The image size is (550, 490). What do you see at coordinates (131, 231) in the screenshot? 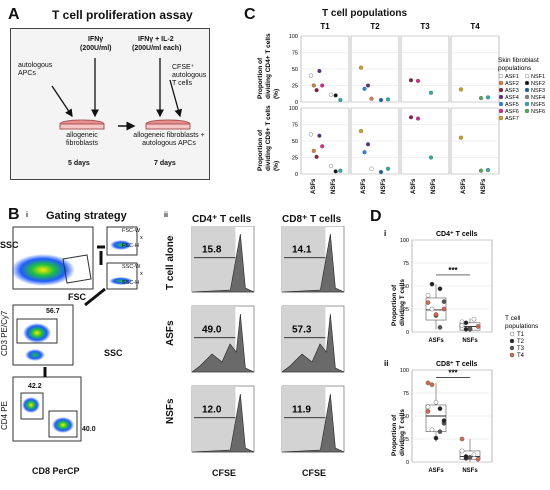
I see `fscw-label: FSC-W` at bounding box center [131, 231].